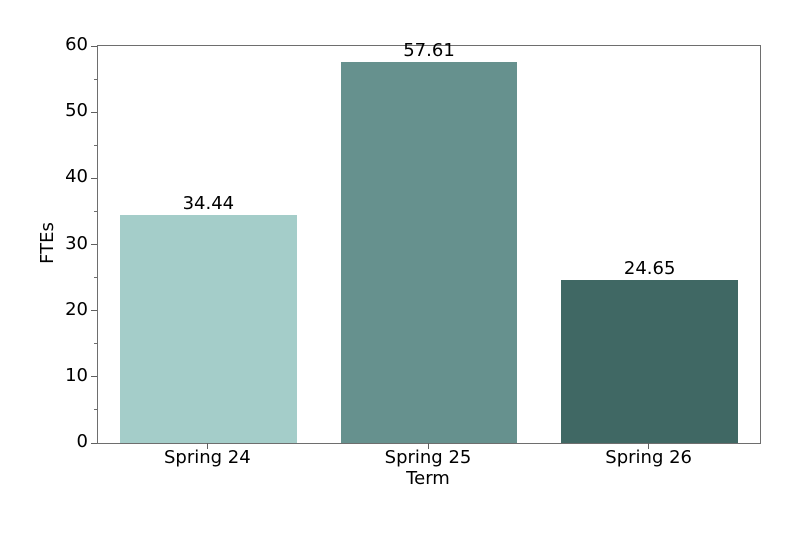  What do you see at coordinates (428, 478) in the screenshot?
I see `x-axis-title: Term` at bounding box center [428, 478].